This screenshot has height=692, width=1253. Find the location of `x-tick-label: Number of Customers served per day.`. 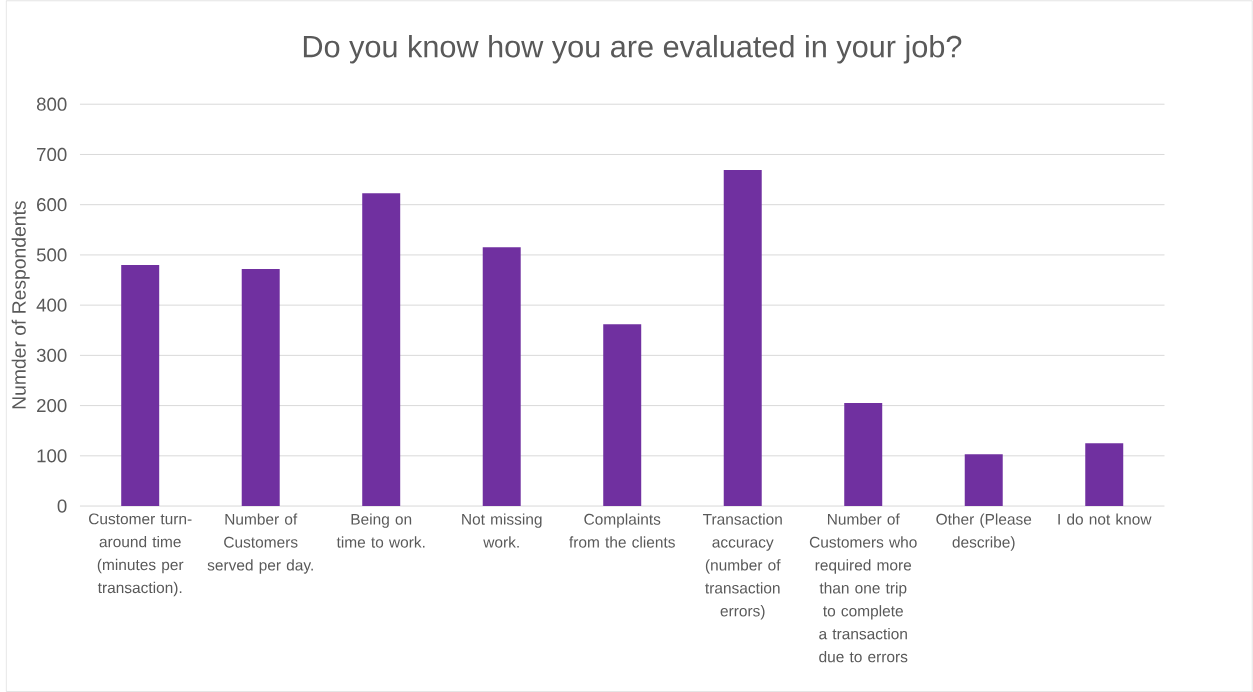

x-tick-label: Number of Customers served per day. is located at coordinates (260, 543).